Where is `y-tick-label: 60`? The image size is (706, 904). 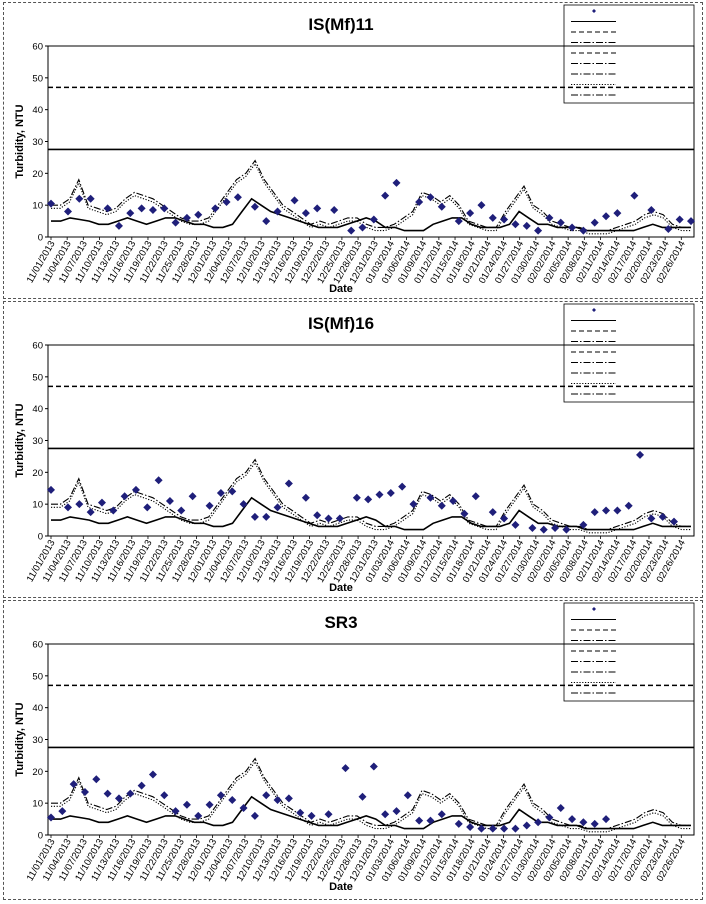 y-tick-label: 60 is located at coordinates (37, 645).